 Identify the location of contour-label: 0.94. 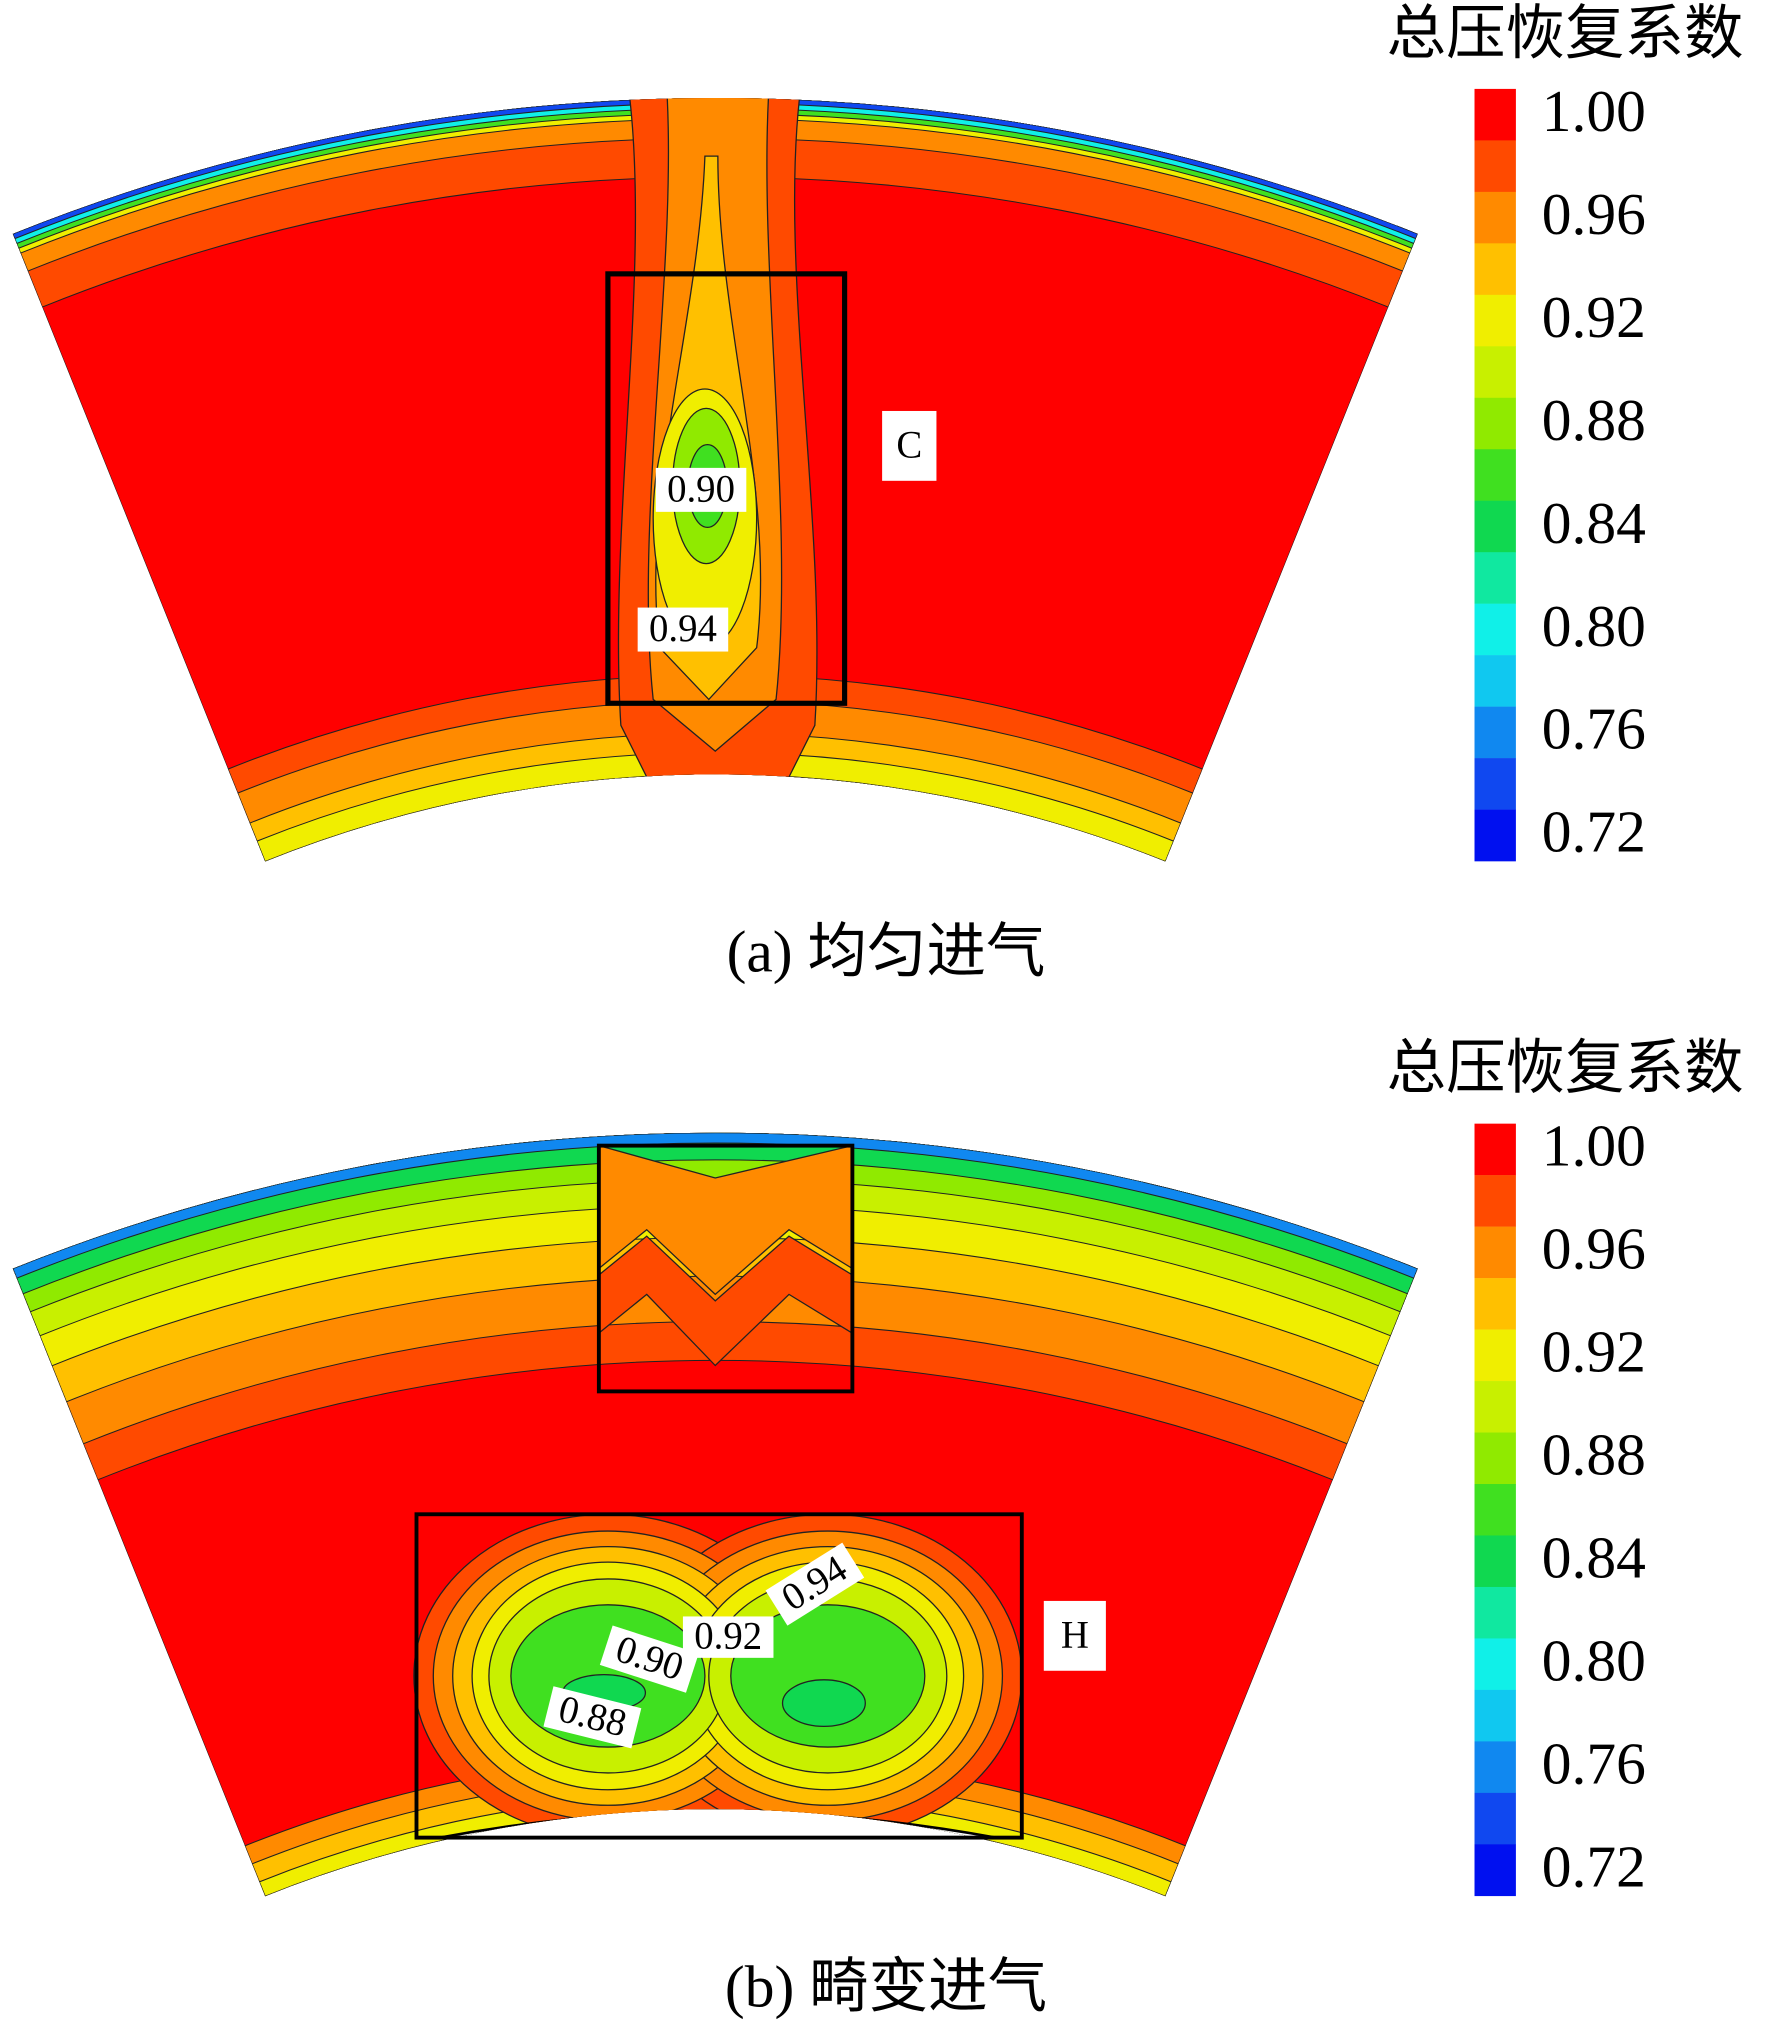
(683, 628).